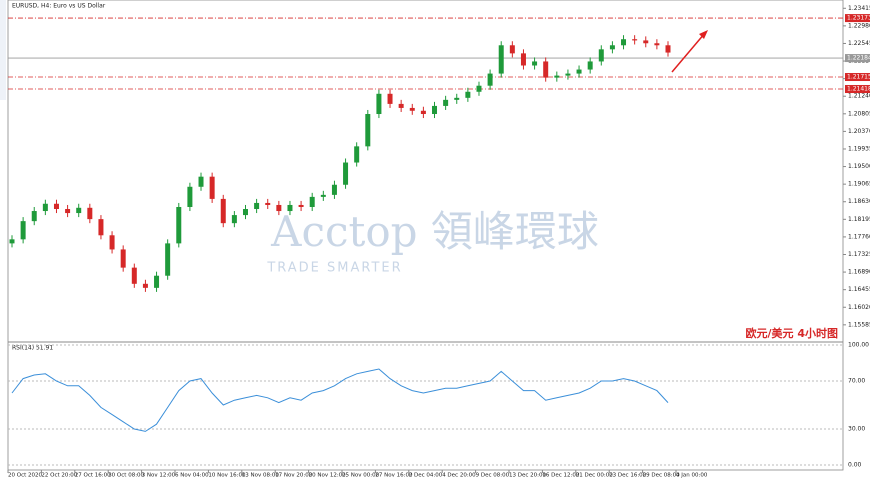 The image size is (870, 483). Describe the element at coordinates (192, 476) in the screenshot. I see `x-tick-label: 6 Nov 04:00` at that location.